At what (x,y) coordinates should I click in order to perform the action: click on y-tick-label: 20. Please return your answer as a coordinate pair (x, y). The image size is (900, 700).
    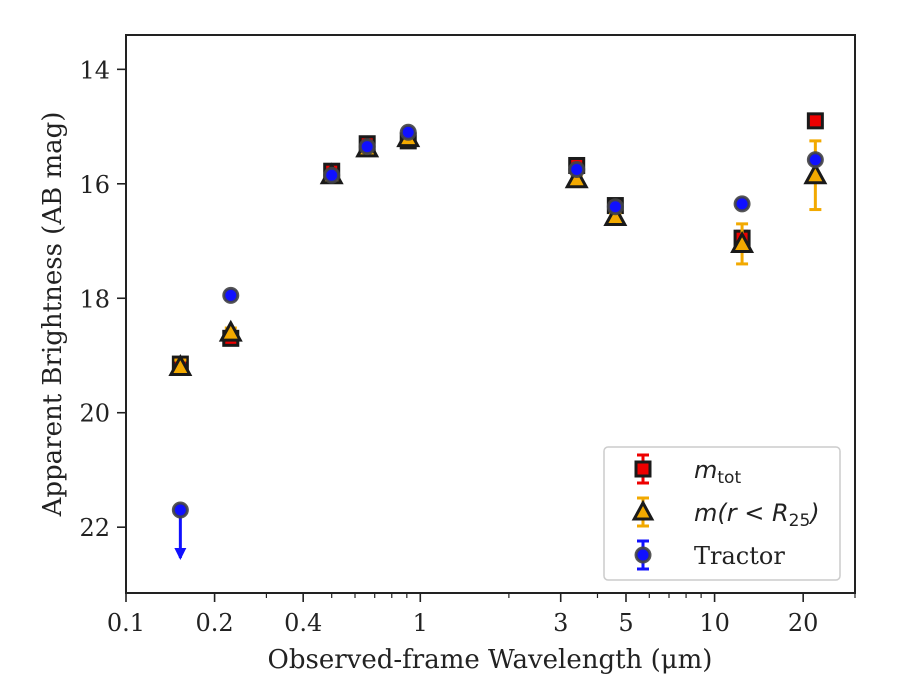
    Looking at the image, I should click on (94, 414).